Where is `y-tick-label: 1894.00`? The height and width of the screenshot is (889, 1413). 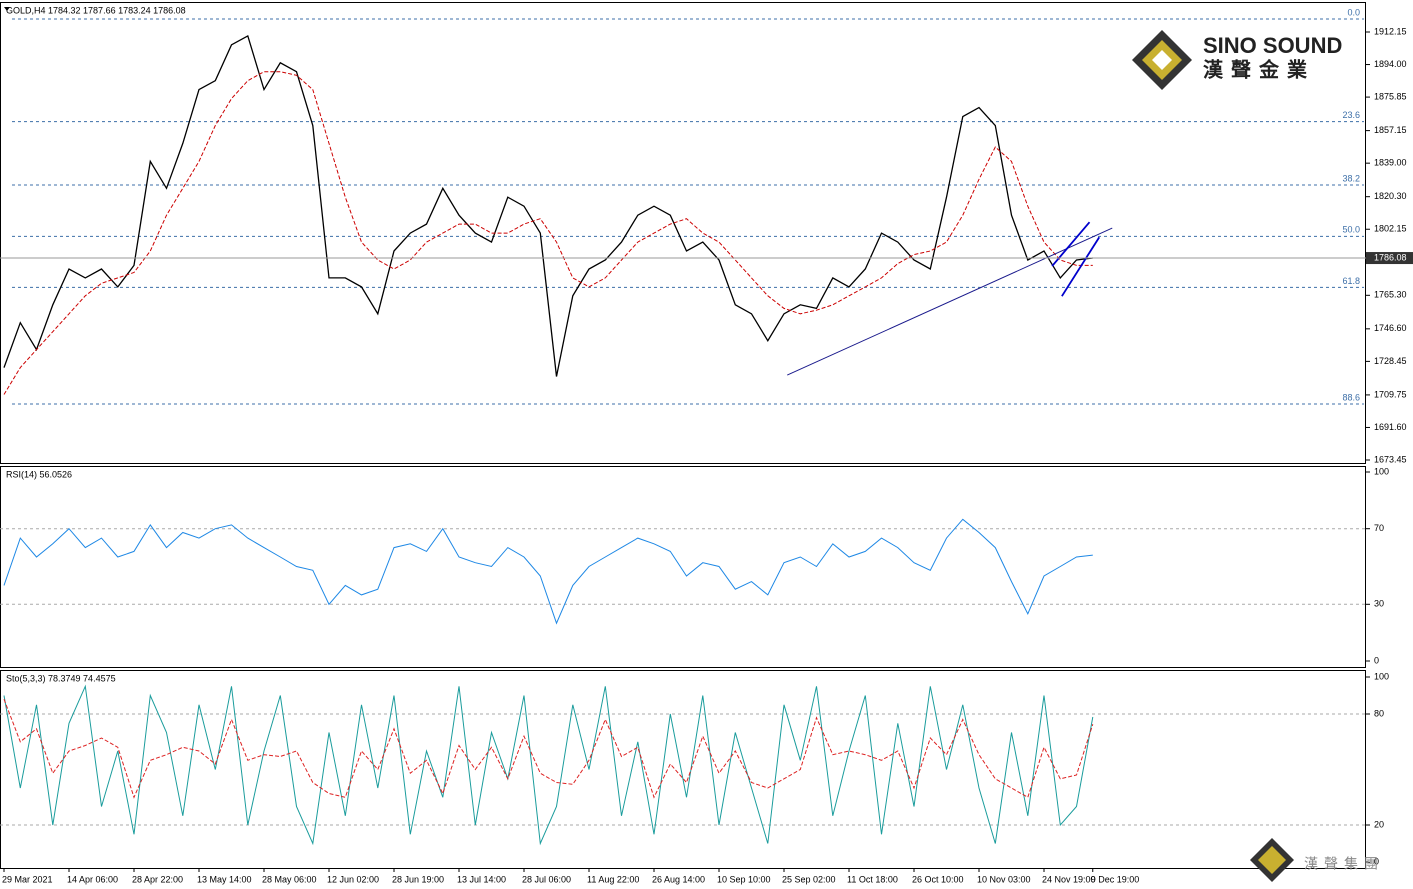
y-tick-label: 1894.00 is located at coordinates (1390, 64).